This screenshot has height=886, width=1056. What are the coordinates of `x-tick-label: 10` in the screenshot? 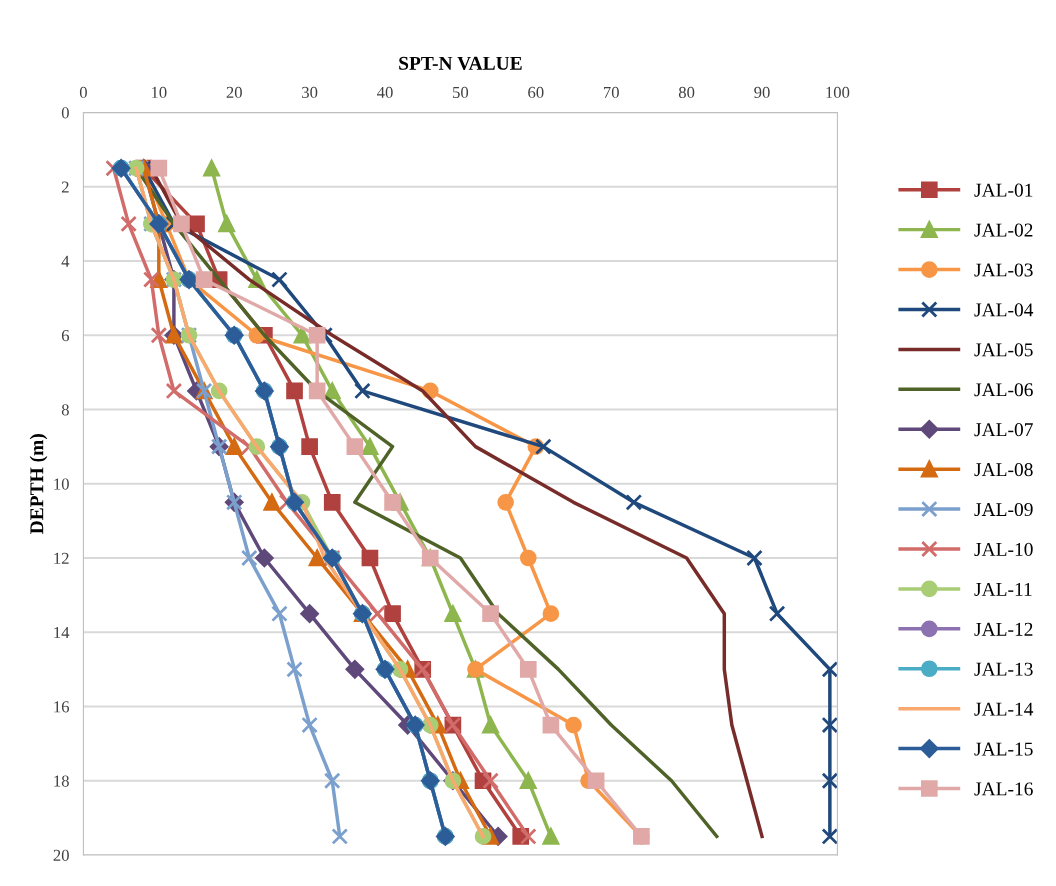 It's located at (159, 92).